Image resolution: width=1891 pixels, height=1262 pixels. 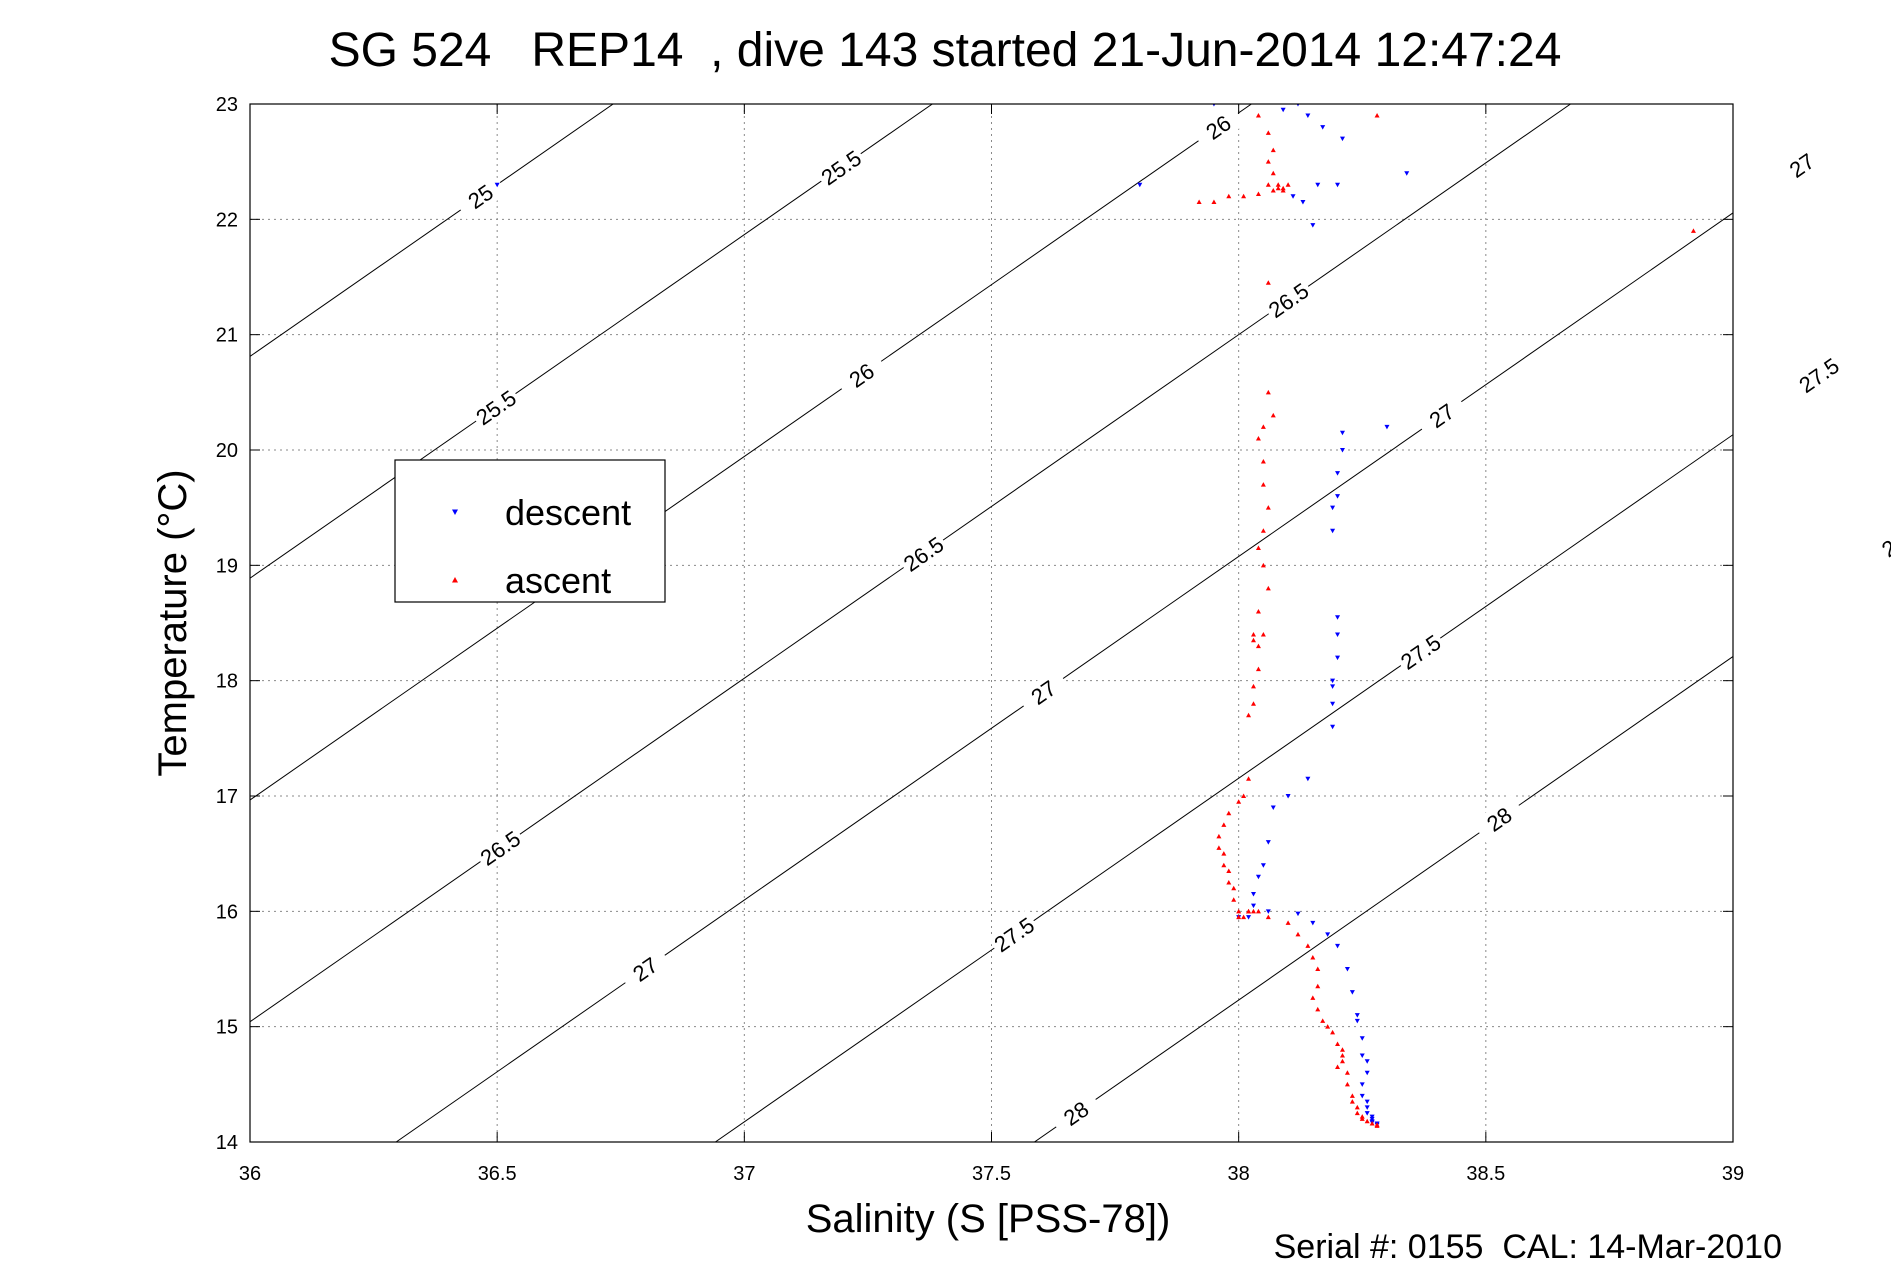 What do you see at coordinates (227, 1028) in the screenshot?
I see `y-tick-label: 15` at bounding box center [227, 1028].